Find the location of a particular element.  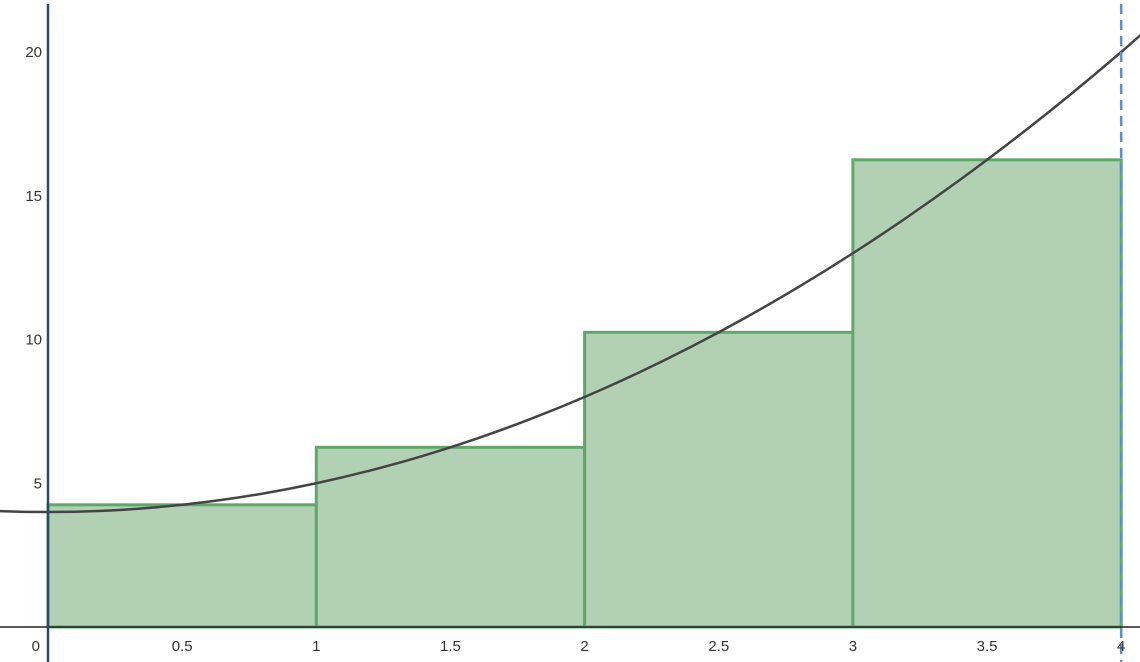

y-tick-label: 20 is located at coordinates (33, 52).